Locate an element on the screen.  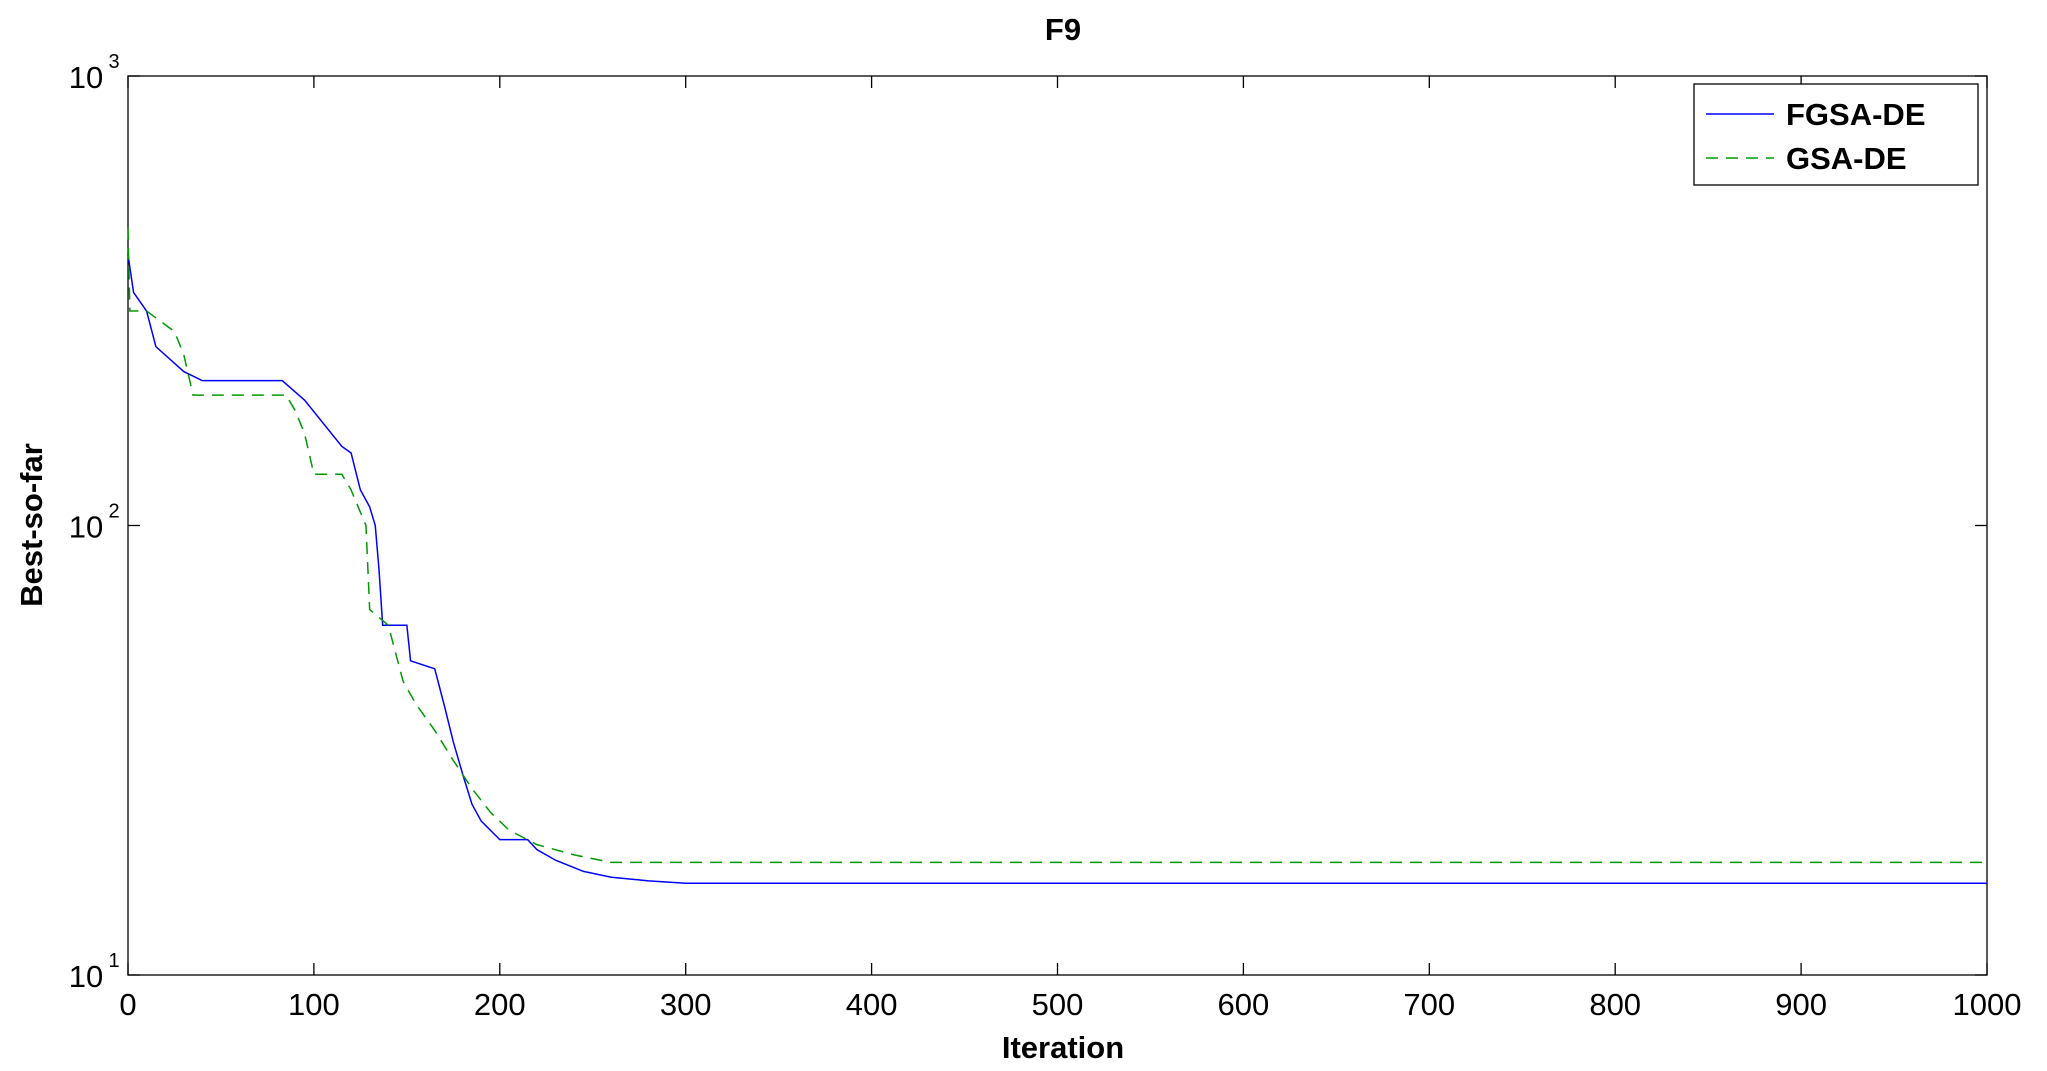
y-tick-exponent: 3 is located at coordinates (113, 62).